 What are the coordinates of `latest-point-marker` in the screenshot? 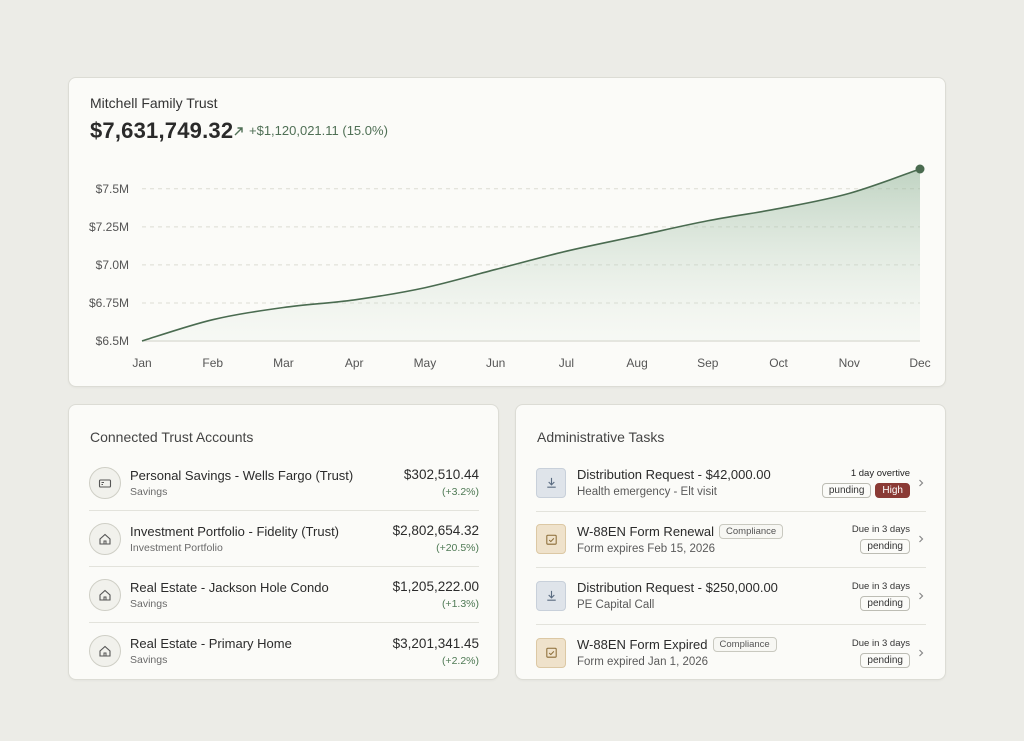 It's located at (920, 169).